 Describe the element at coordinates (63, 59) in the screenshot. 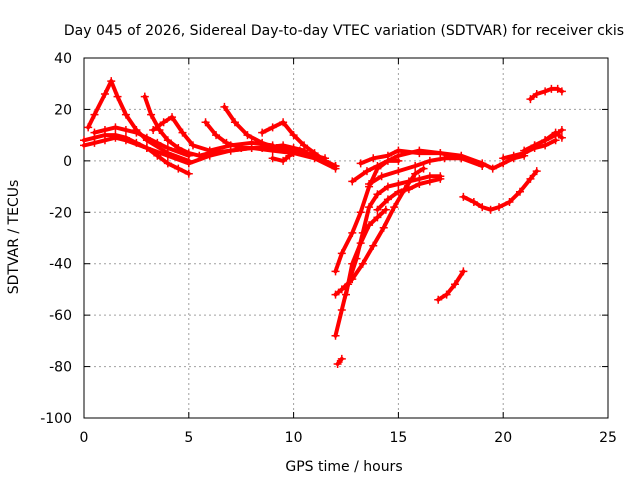

I see `y-tick-label: 40` at that location.